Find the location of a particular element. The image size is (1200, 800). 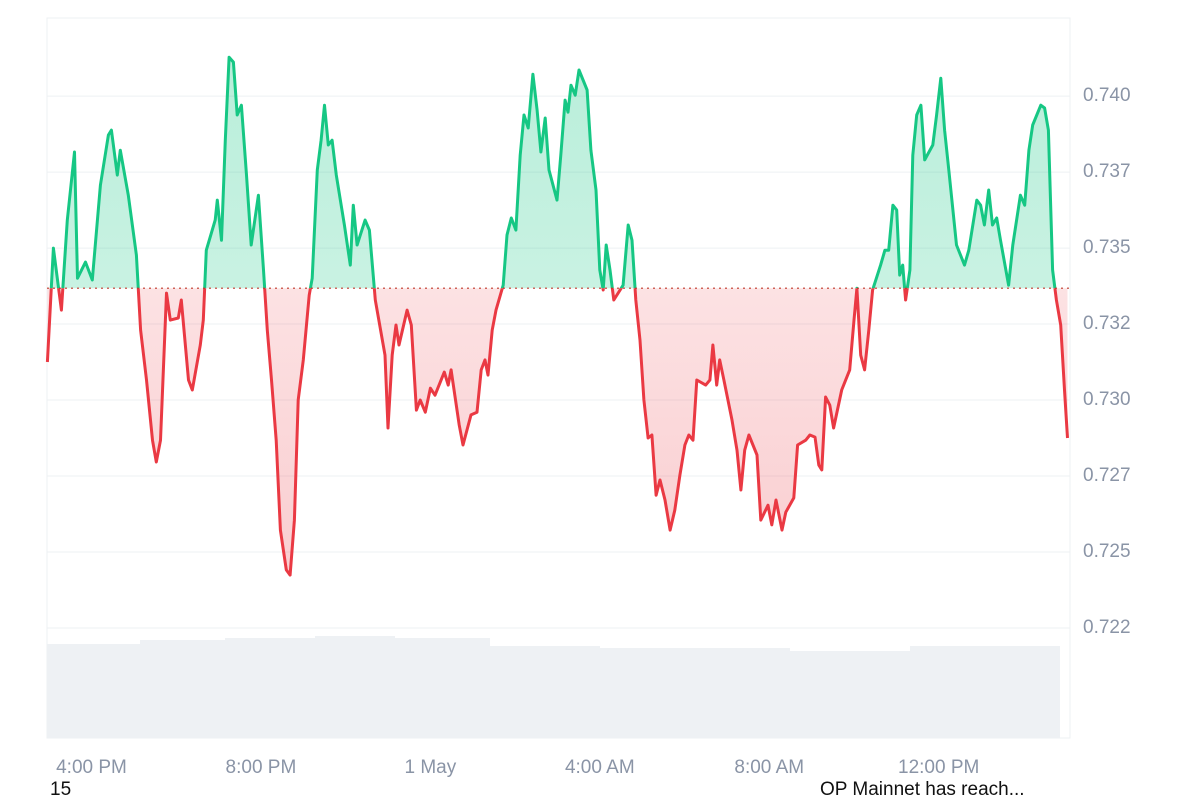

x-tick-label: 1 May is located at coordinates (430, 767).